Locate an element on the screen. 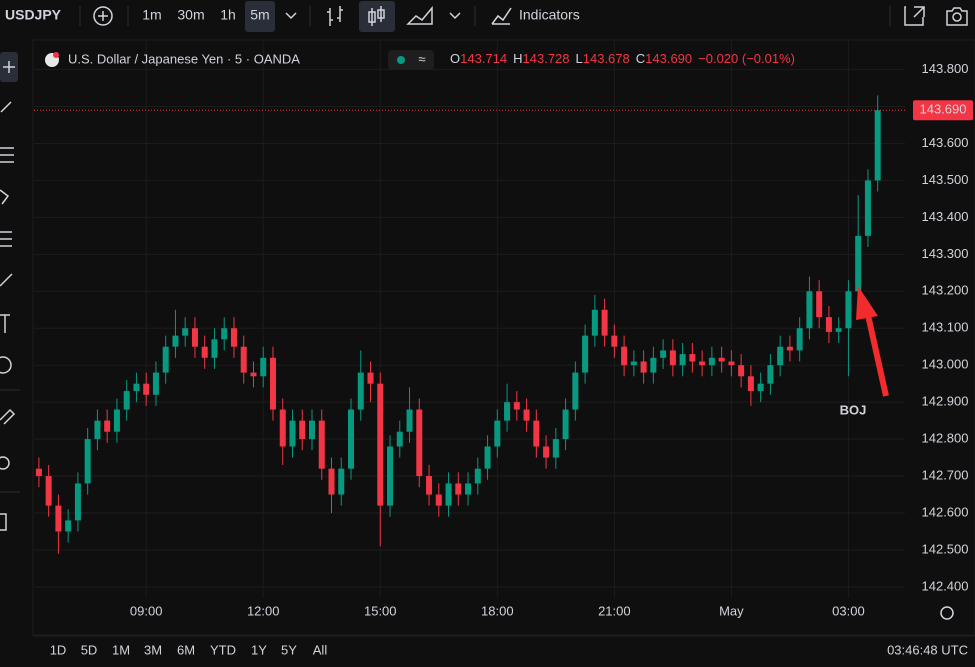 This screenshot has width=975, height=667. arrow is located at coordinates (876, 351).